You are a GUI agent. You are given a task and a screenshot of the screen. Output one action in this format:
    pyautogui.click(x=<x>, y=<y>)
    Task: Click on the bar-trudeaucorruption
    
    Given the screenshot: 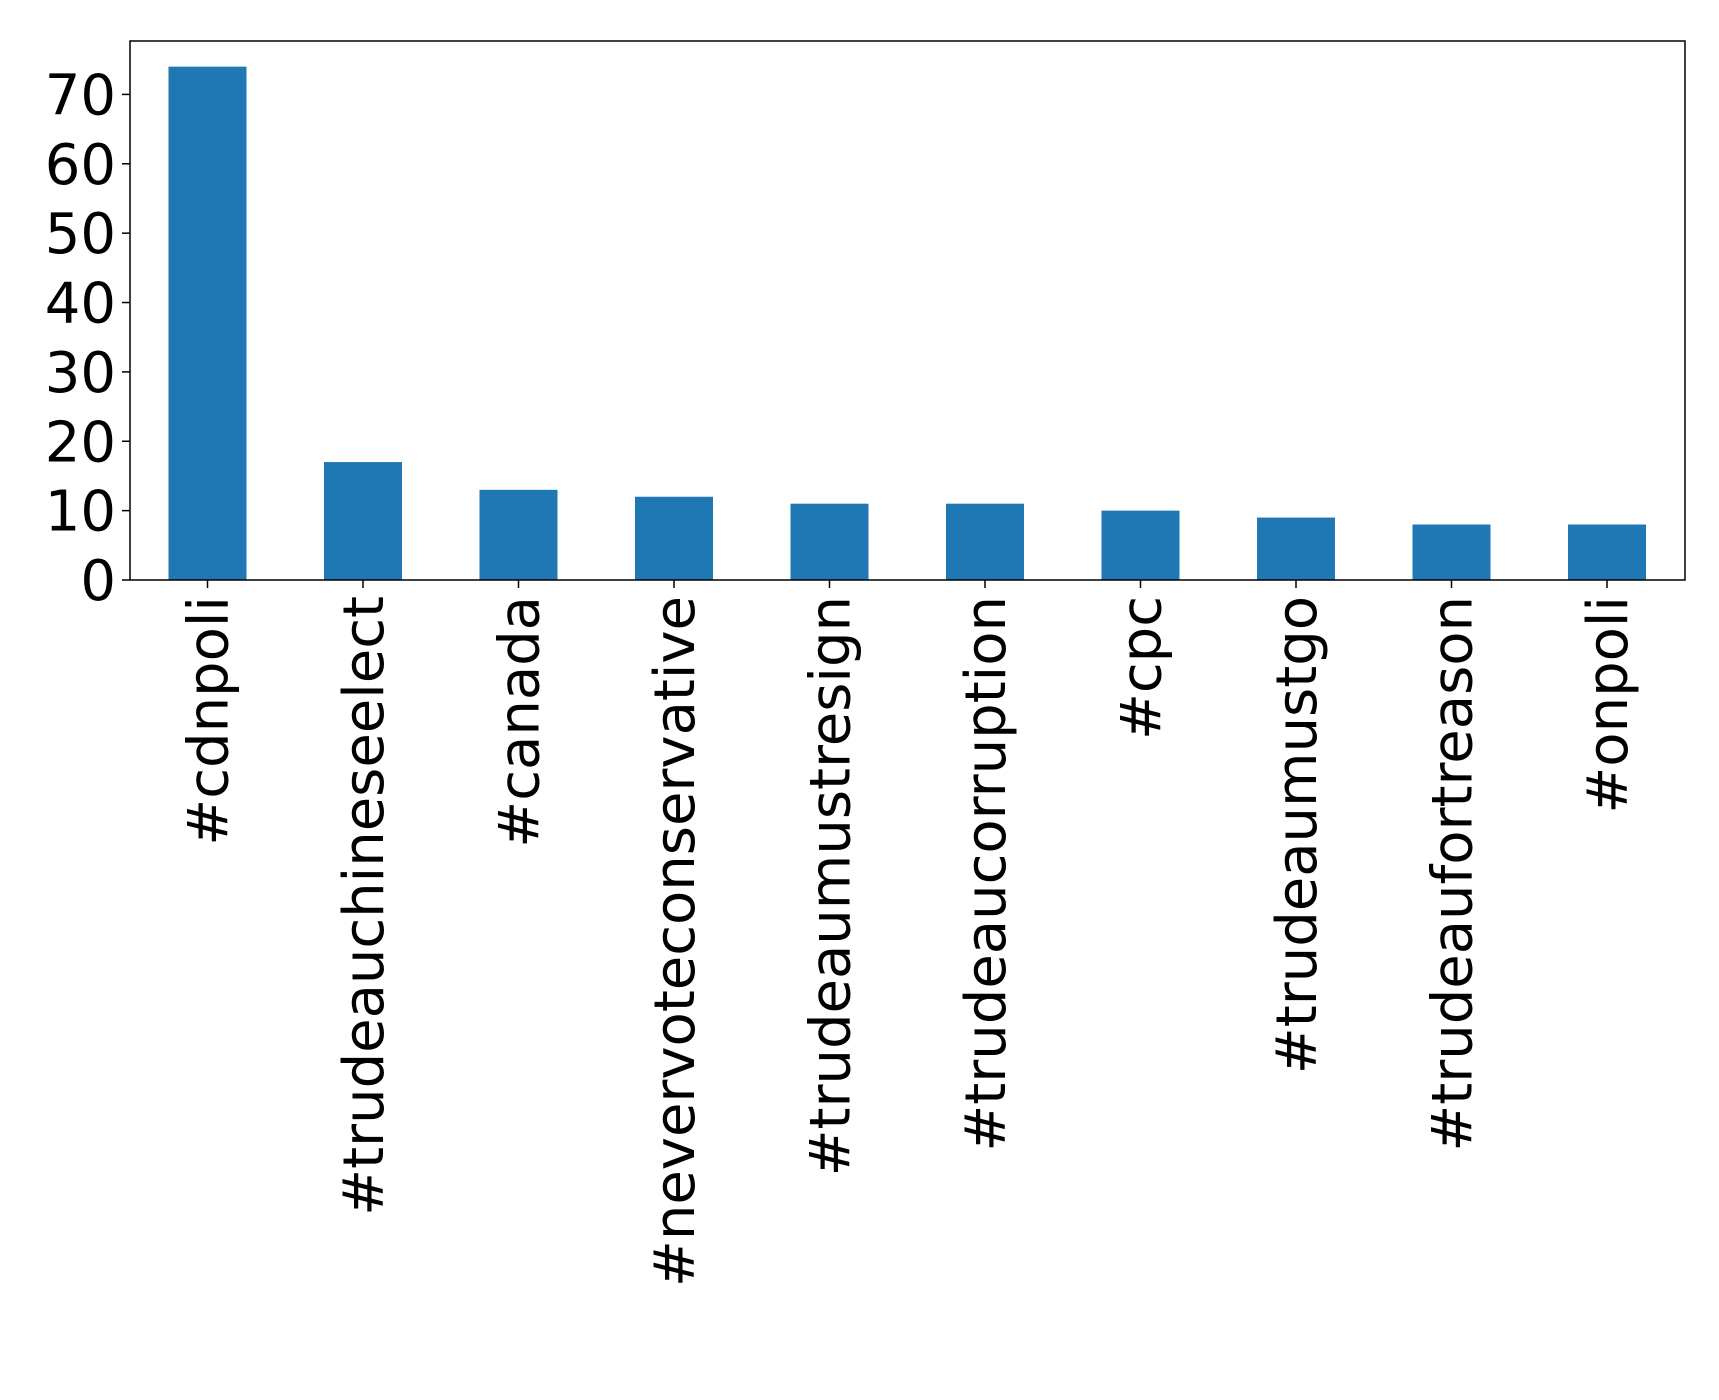 What is the action you would take?
    pyautogui.click(x=985, y=541)
    